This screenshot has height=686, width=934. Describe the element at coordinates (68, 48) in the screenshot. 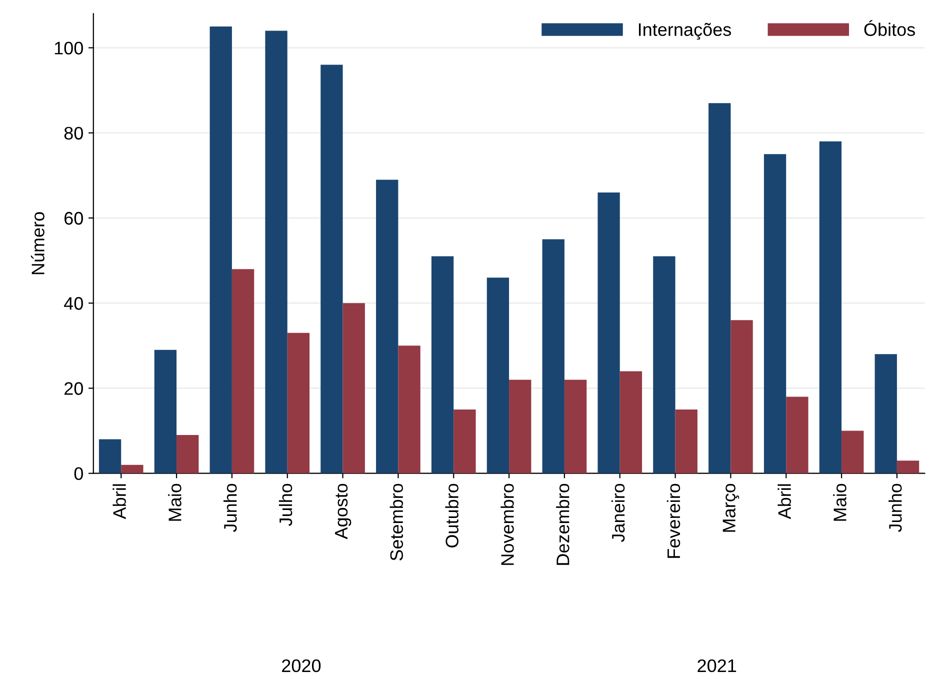

I see `y-tick-label: 100` at that location.